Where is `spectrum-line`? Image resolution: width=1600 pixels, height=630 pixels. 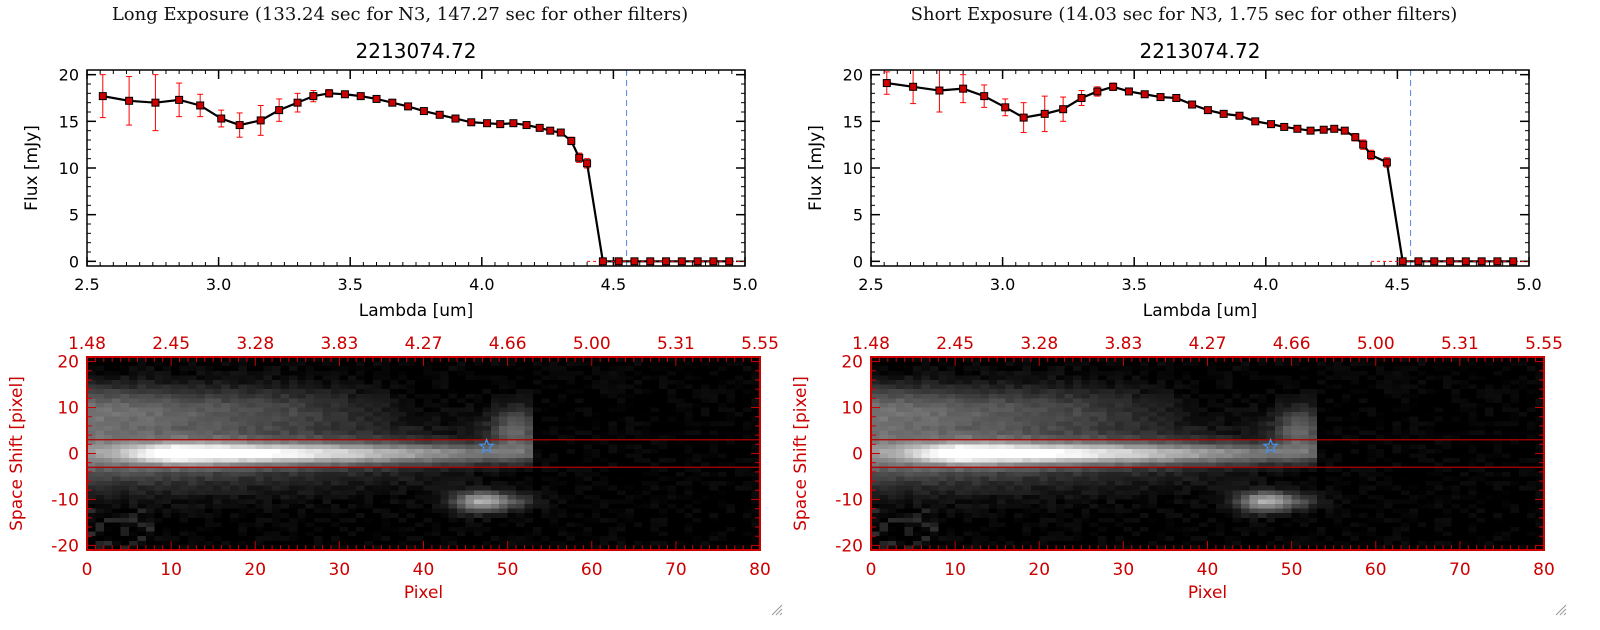
spectrum-line is located at coordinates (416, 177).